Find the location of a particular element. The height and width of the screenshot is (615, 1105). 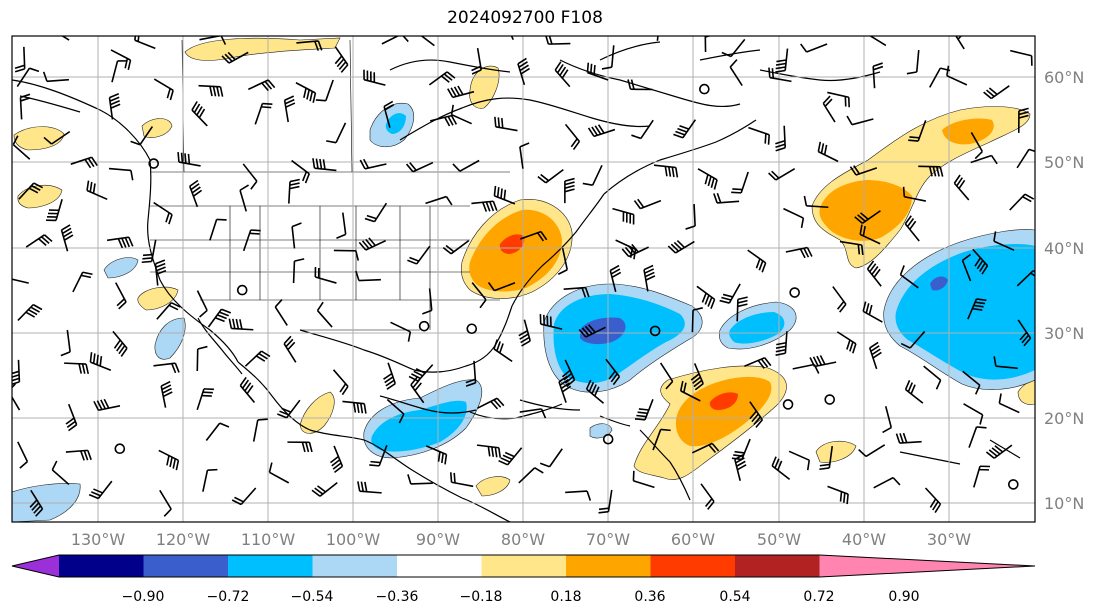

lon-label: 130°W is located at coordinates (98, 539).